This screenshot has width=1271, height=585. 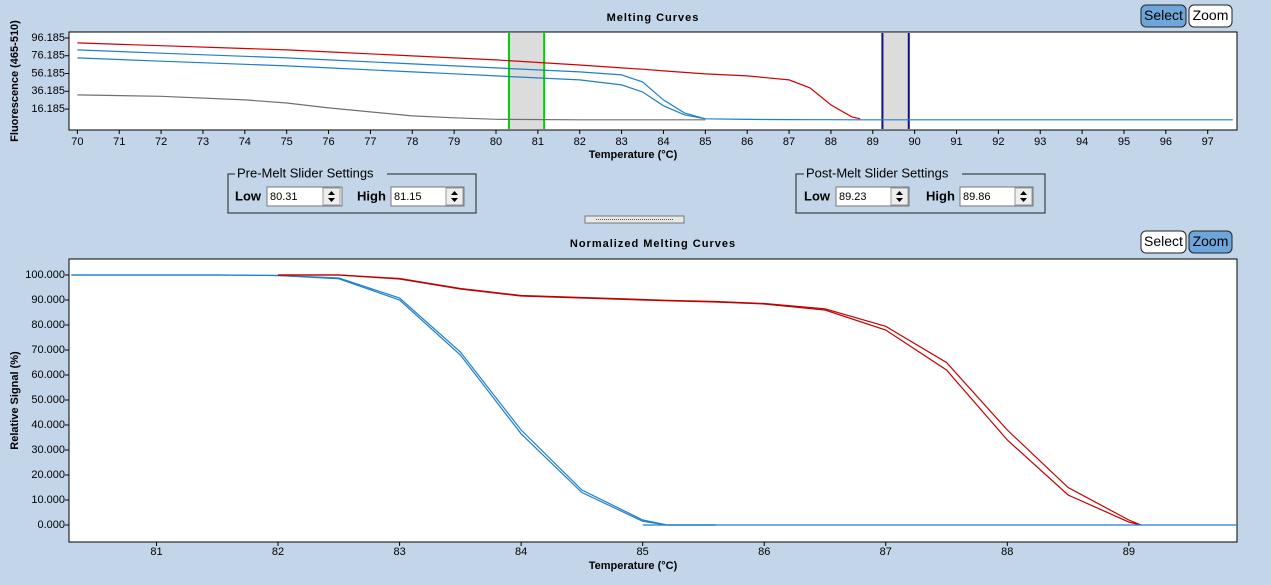 I want to click on y-tick-label: 70.000, so click(x=48, y=350).